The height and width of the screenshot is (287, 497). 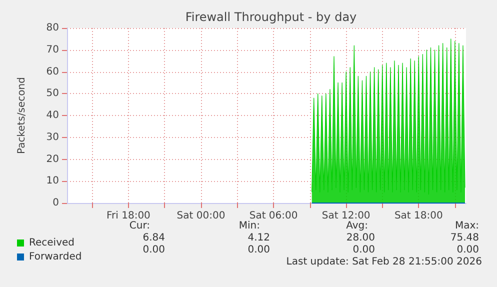 I want to click on y-tick-label: 80, so click(x=52, y=28).